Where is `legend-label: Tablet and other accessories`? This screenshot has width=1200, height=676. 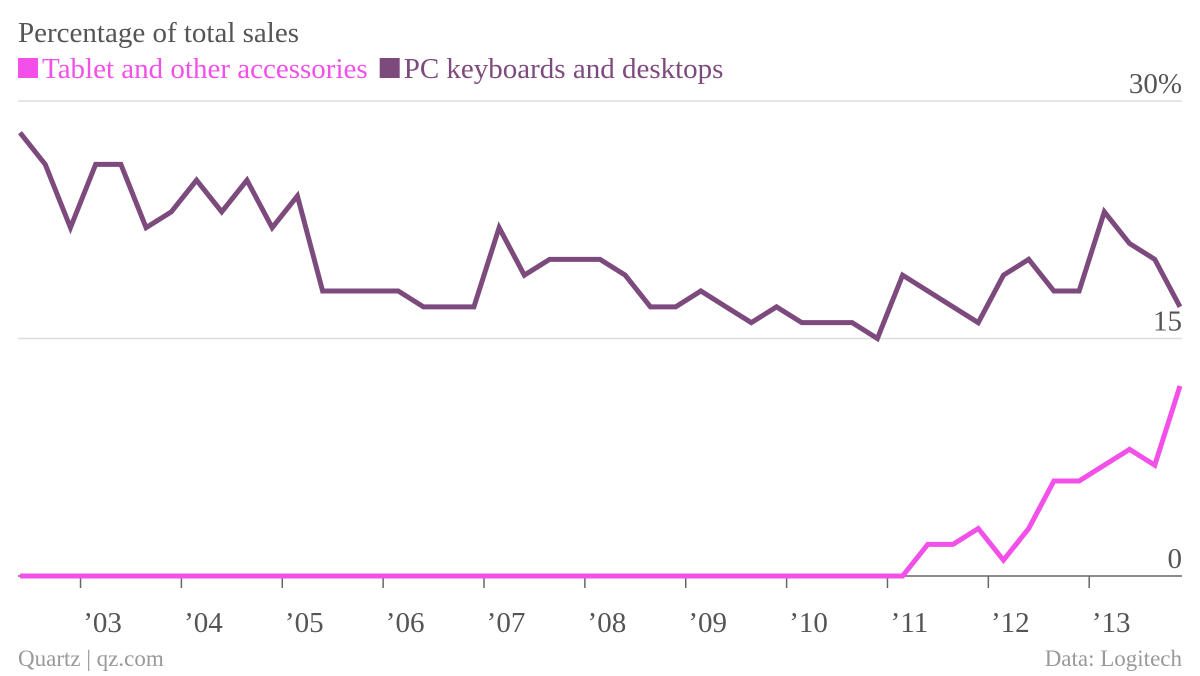 legend-label: Tablet and other accessories is located at coordinates (205, 69).